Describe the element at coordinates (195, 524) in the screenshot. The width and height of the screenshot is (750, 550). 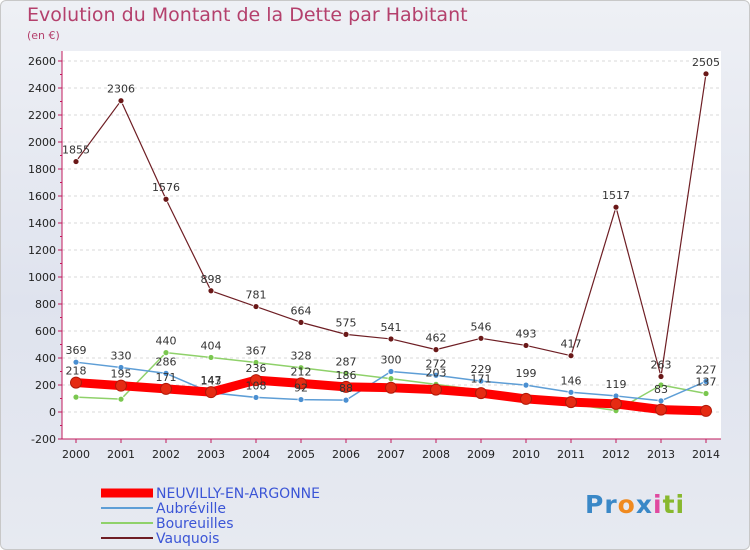
I see `legend-label-boureuilles: Boureuilles` at that location.